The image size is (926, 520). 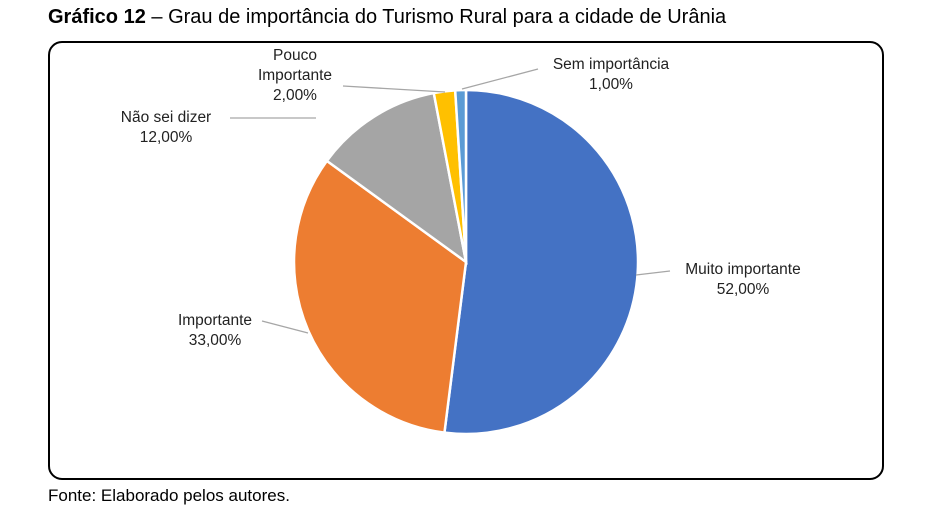 I want to click on data-label-category: Muito importante, so click(x=742, y=269).